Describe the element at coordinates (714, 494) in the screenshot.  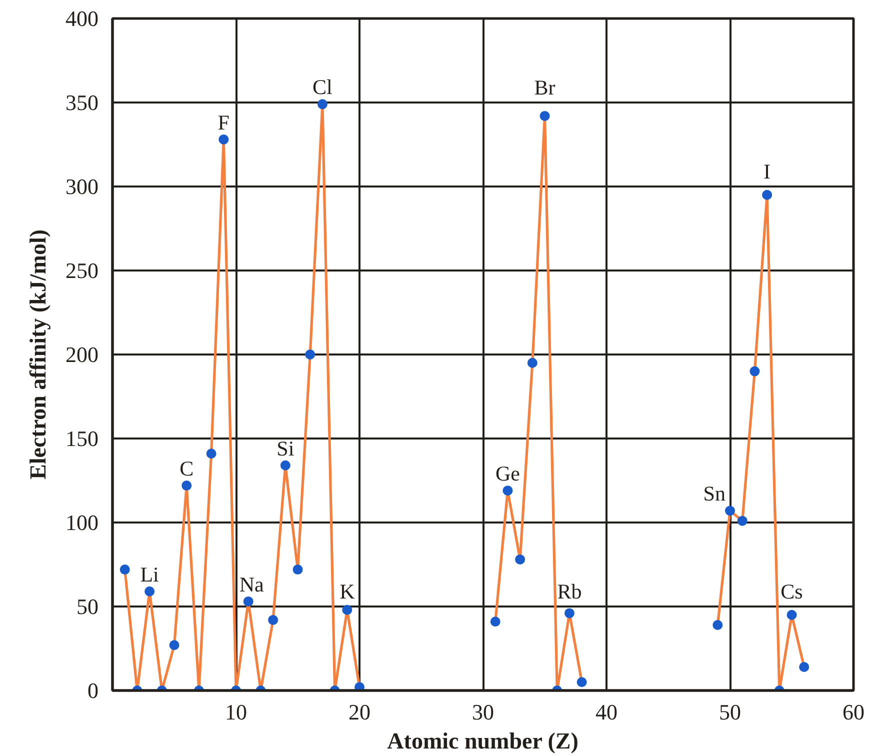
I see `annotation: Sn` at that location.